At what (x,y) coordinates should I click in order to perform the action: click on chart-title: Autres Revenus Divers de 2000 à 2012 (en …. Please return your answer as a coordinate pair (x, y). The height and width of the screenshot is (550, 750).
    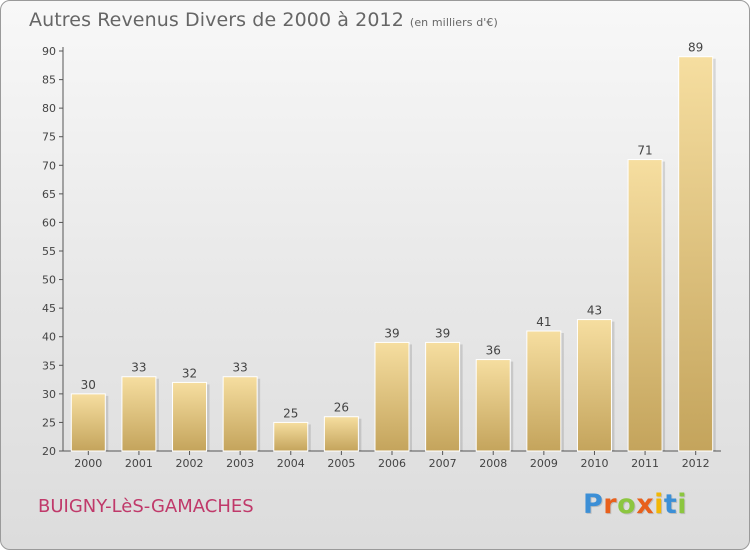
    Looking at the image, I should click on (263, 20).